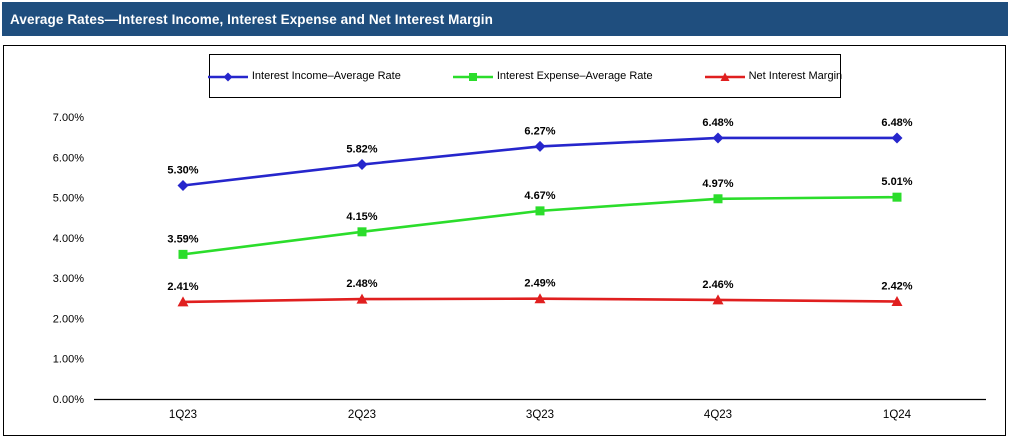 The image size is (1012, 442). Describe the element at coordinates (539, 131) in the screenshot. I see `data-label-interest-income-3Q23: 6.27%` at that location.